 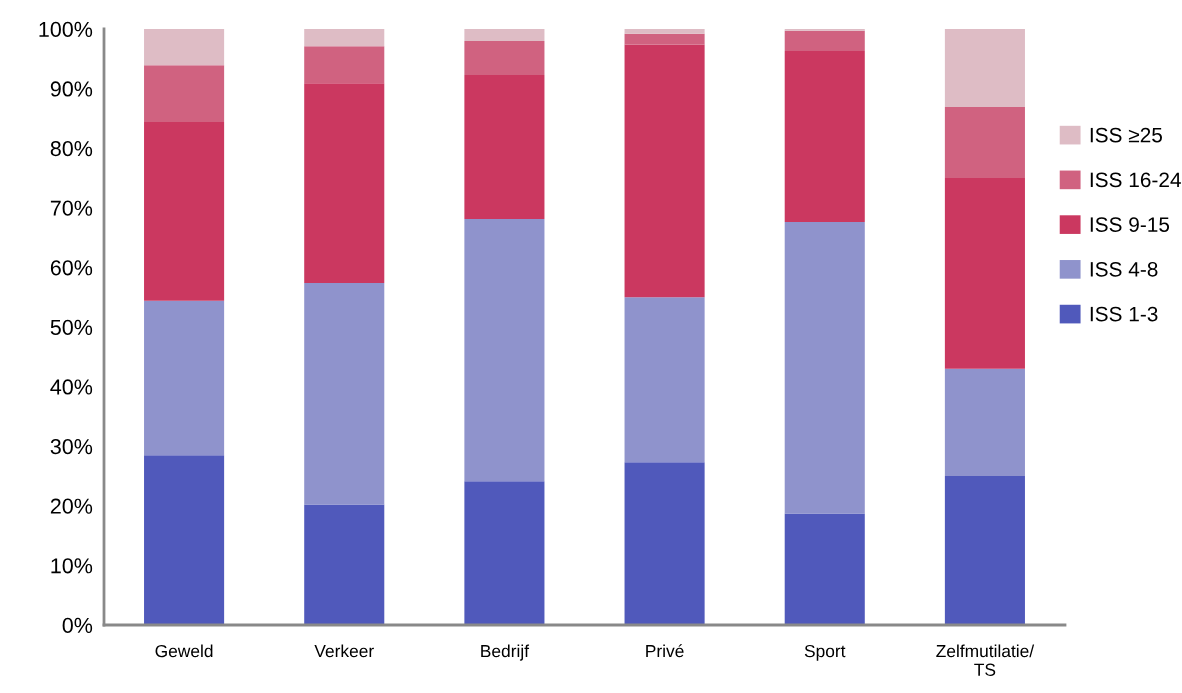 What do you see at coordinates (66, 29) in the screenshot?
I see `y-tick-label: 100%` at bounding box center [66, 29].